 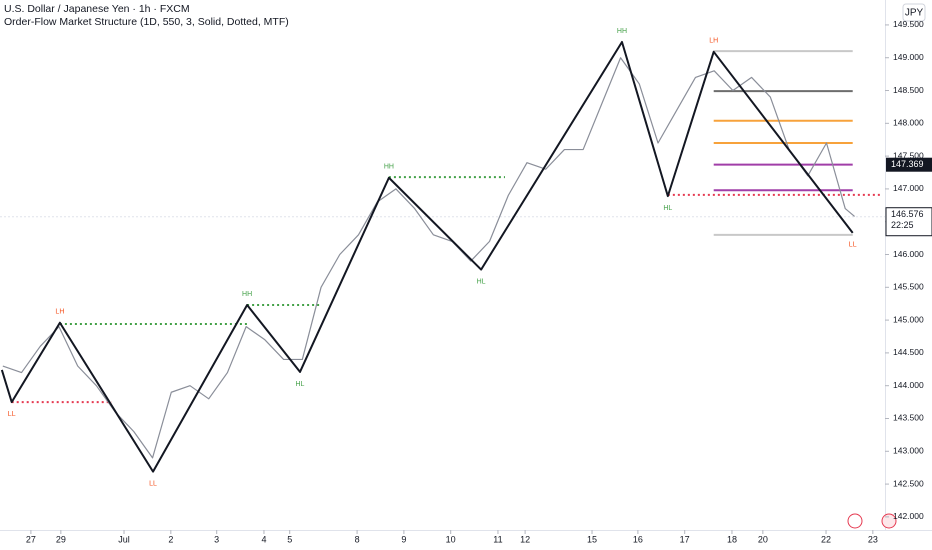 I want to click on y-tick-label: 144.000, so click(x=908, y=385).